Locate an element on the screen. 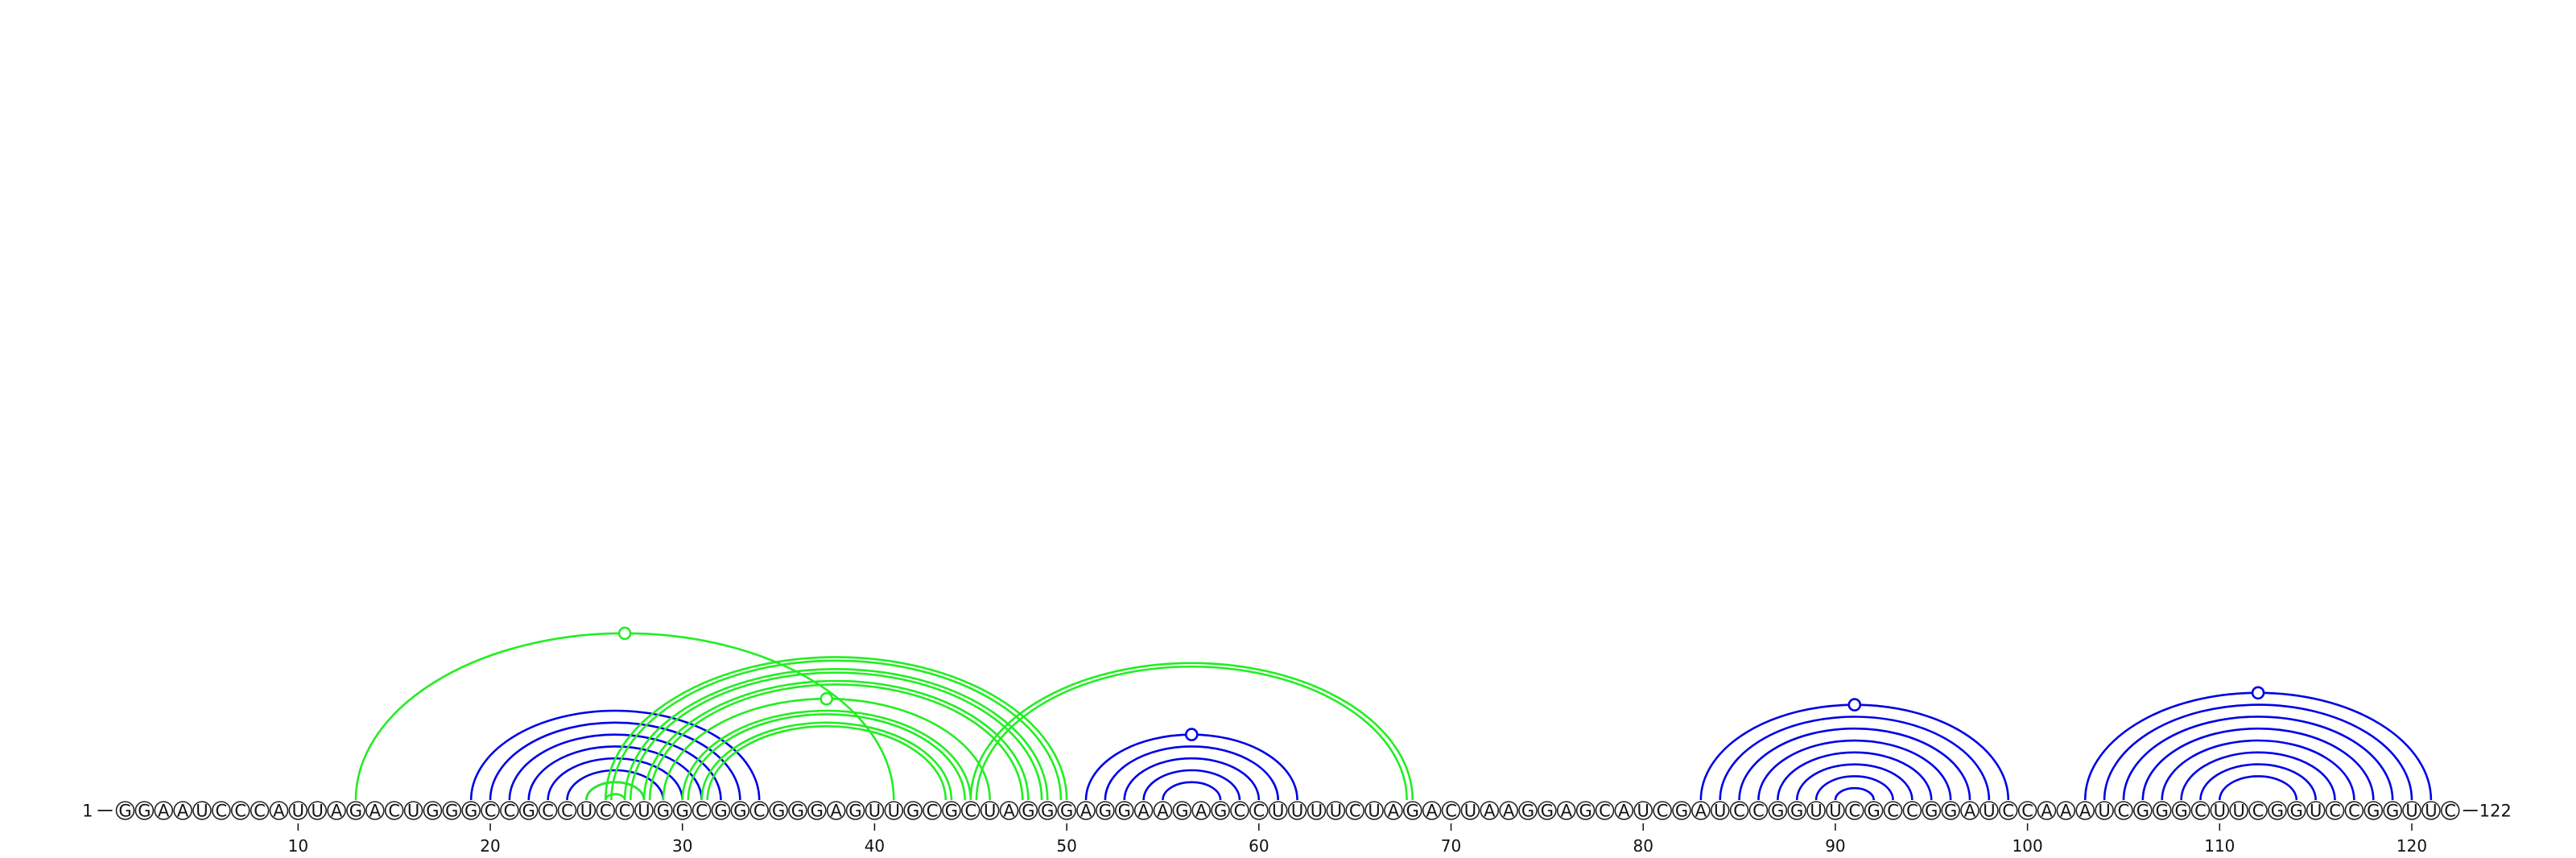 The image size is (2576, 858). tick-label: 80 is located at coordinates (1643, 846).